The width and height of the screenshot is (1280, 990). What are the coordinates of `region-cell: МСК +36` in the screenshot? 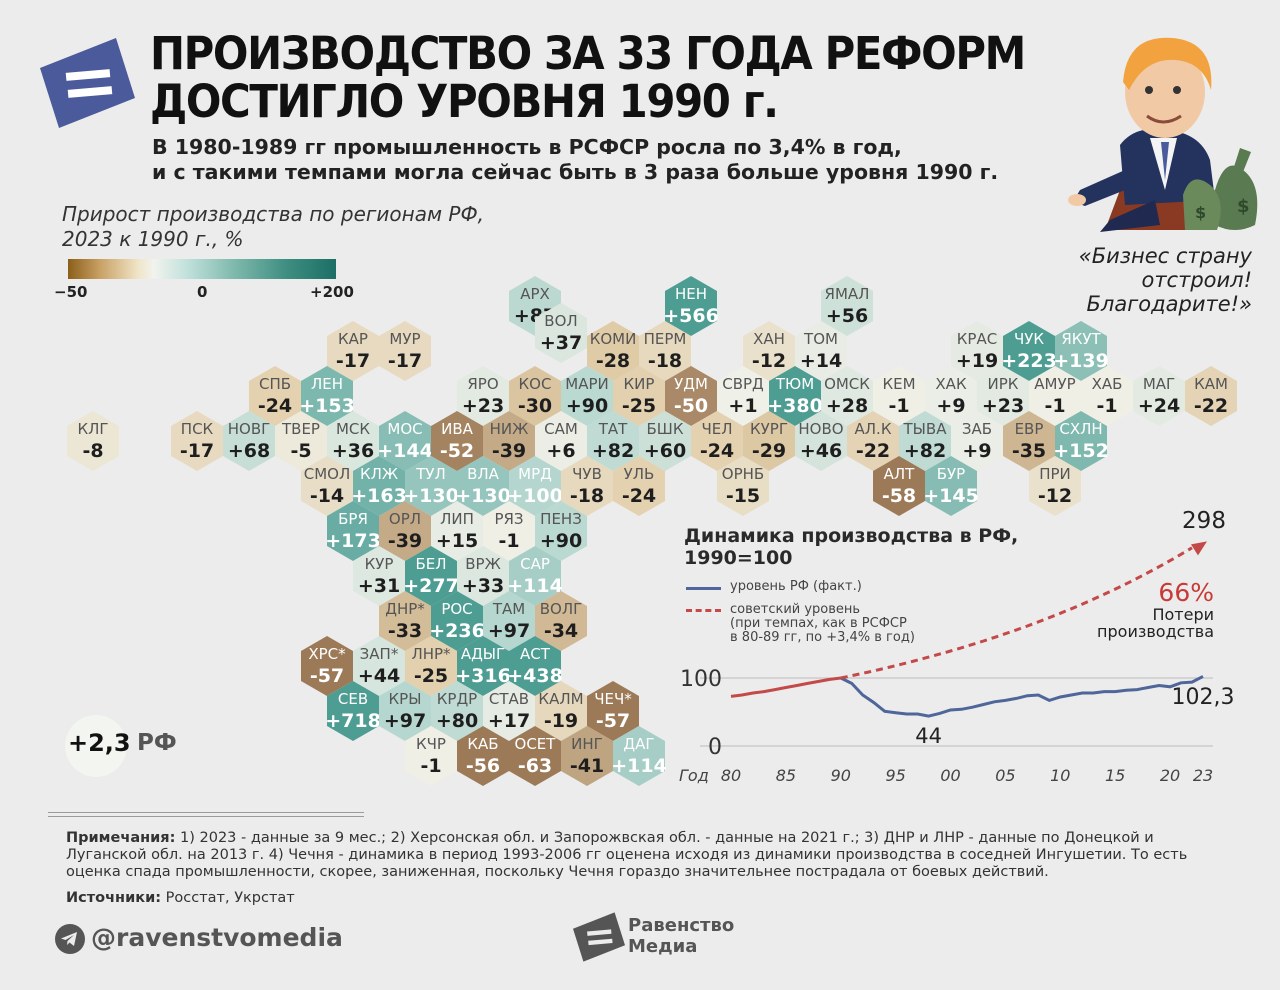 It's located at (353, 441).